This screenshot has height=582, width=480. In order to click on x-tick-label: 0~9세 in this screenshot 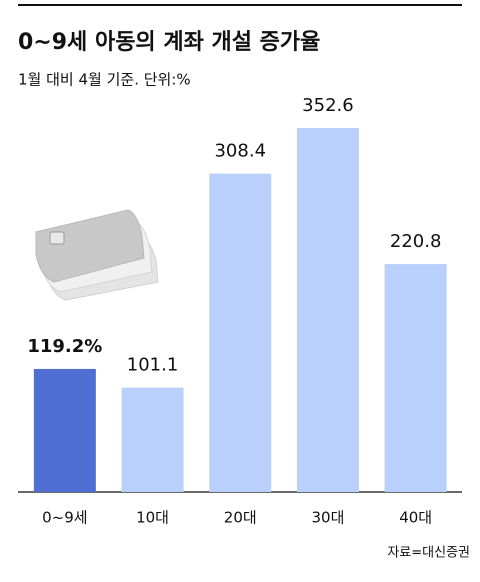, I will do `click(64, 518)`.